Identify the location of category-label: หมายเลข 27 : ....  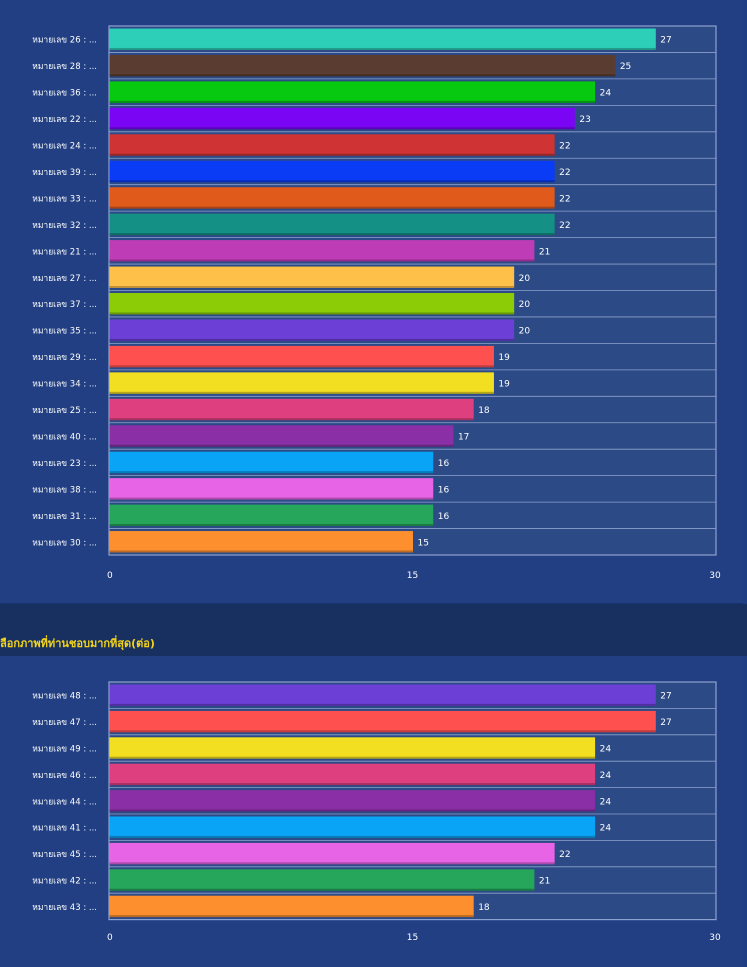
(64, 279).